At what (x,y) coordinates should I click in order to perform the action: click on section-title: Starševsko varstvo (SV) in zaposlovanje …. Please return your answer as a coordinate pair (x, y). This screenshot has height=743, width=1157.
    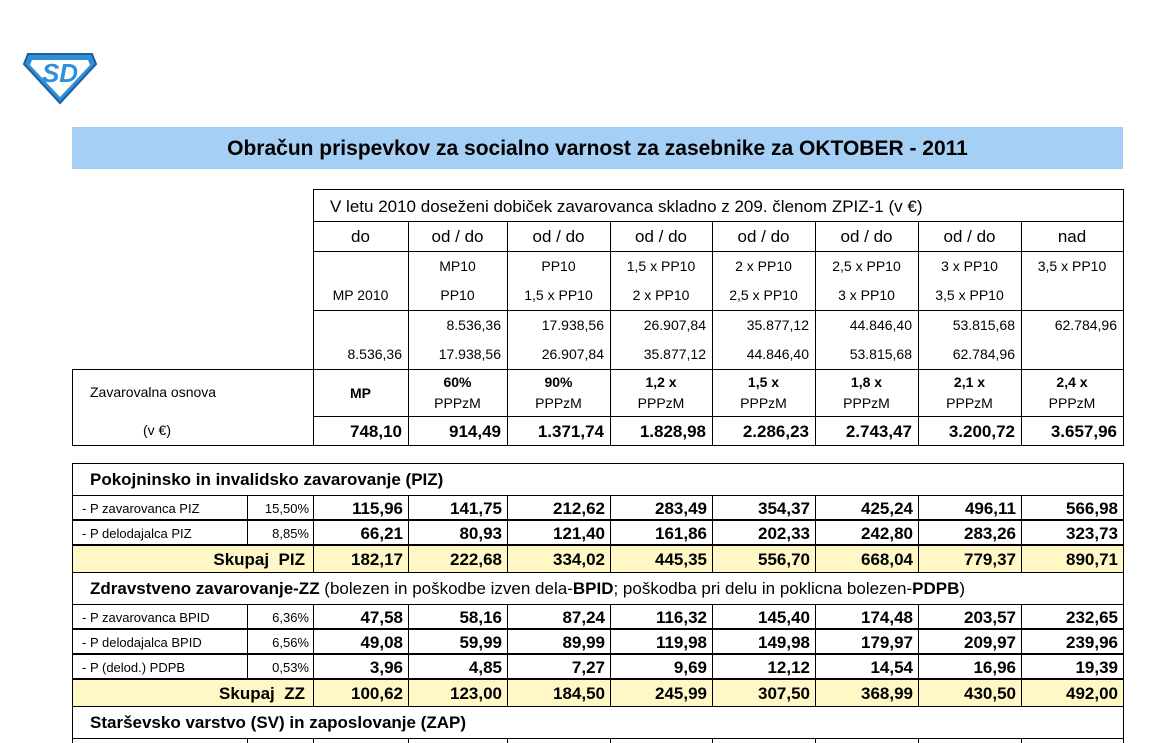
    Looking at the image, I should click on (278, 722).